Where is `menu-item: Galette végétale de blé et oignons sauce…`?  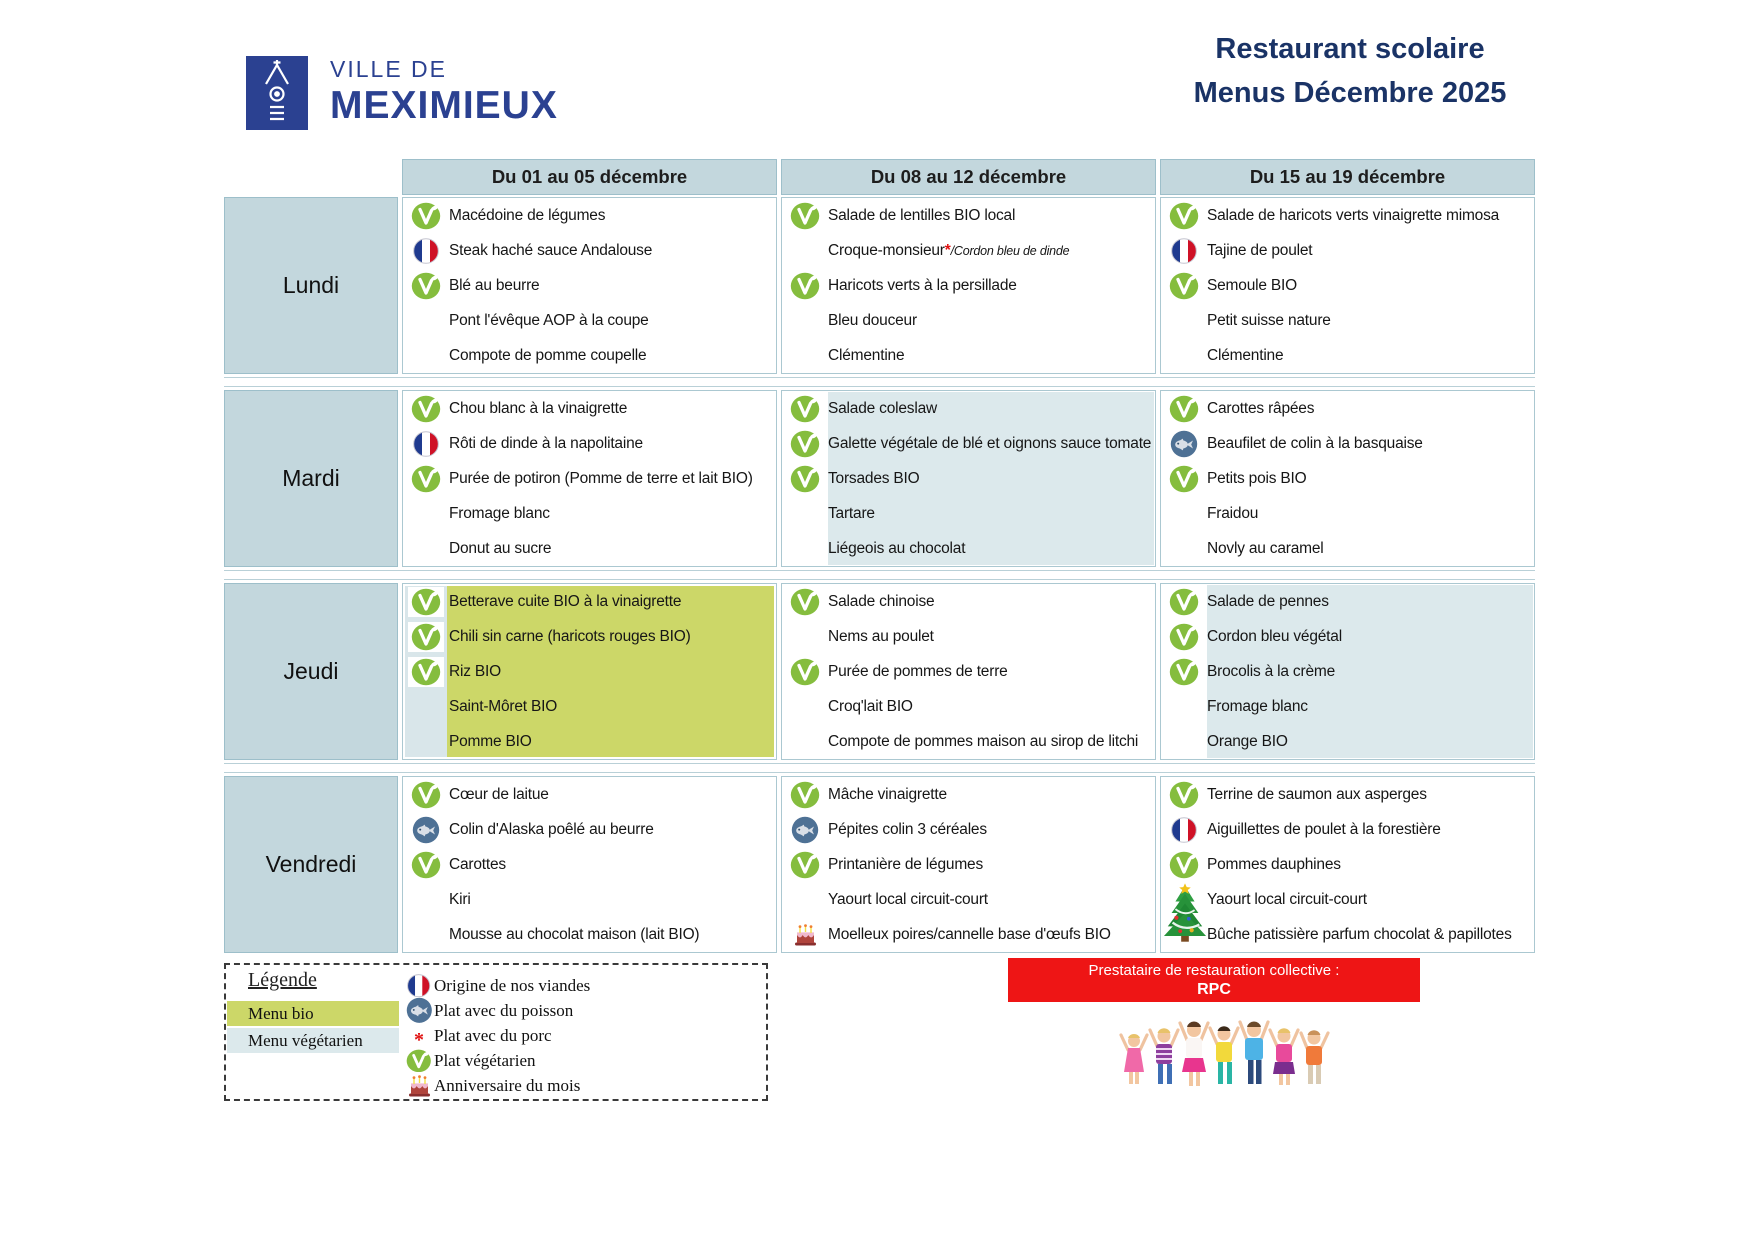
menu-item: Galette végétale de blé et oignons sauce… is located at coordinates (968, 443).